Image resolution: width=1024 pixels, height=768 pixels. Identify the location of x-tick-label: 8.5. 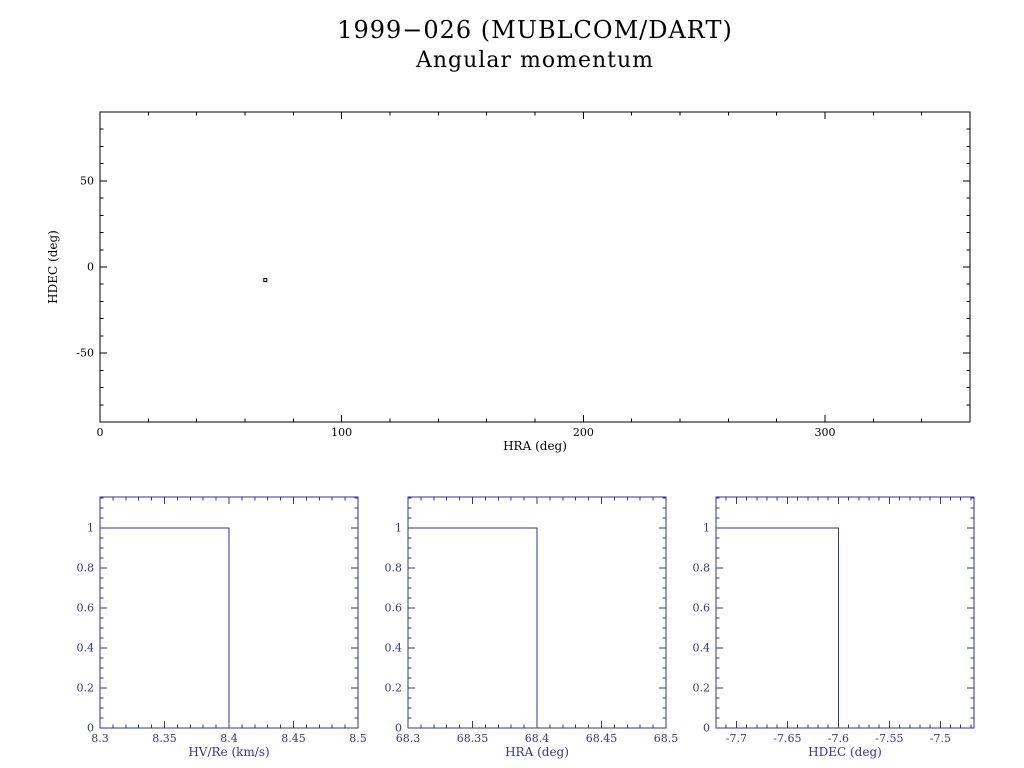
(358, 738).